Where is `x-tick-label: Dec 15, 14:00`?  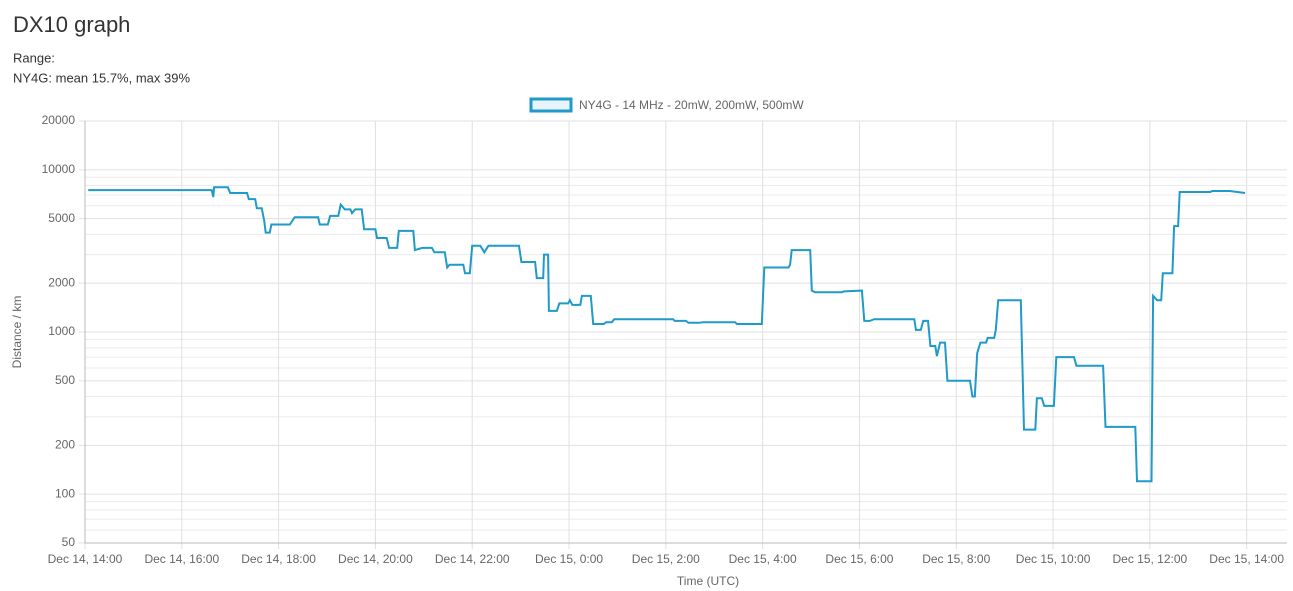
x-tick-label: Dec 15, 14:00 is located at coordinates (1246, 559).